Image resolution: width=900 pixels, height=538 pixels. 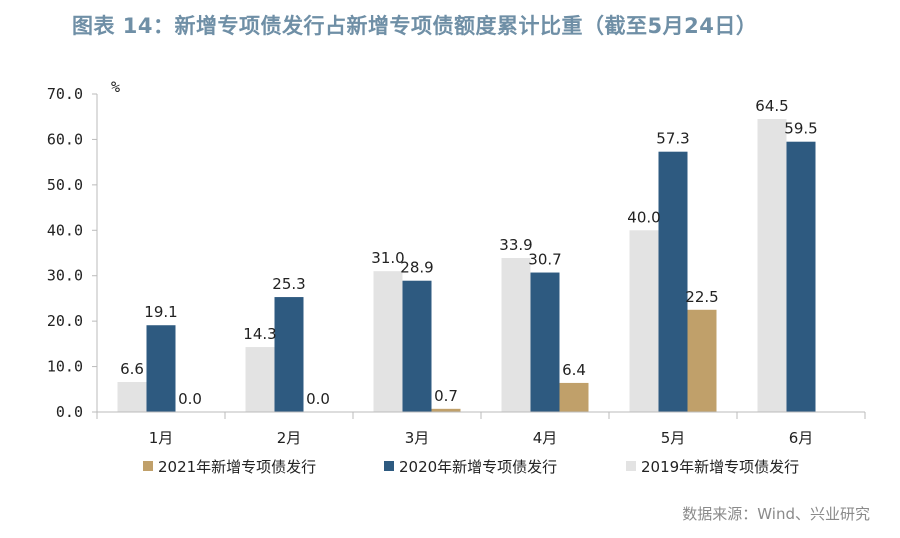 What do you see at coordinates (389, 466) in the screenshot?
I see `legend-swatch-s2020` at bounding box center [389, 466].